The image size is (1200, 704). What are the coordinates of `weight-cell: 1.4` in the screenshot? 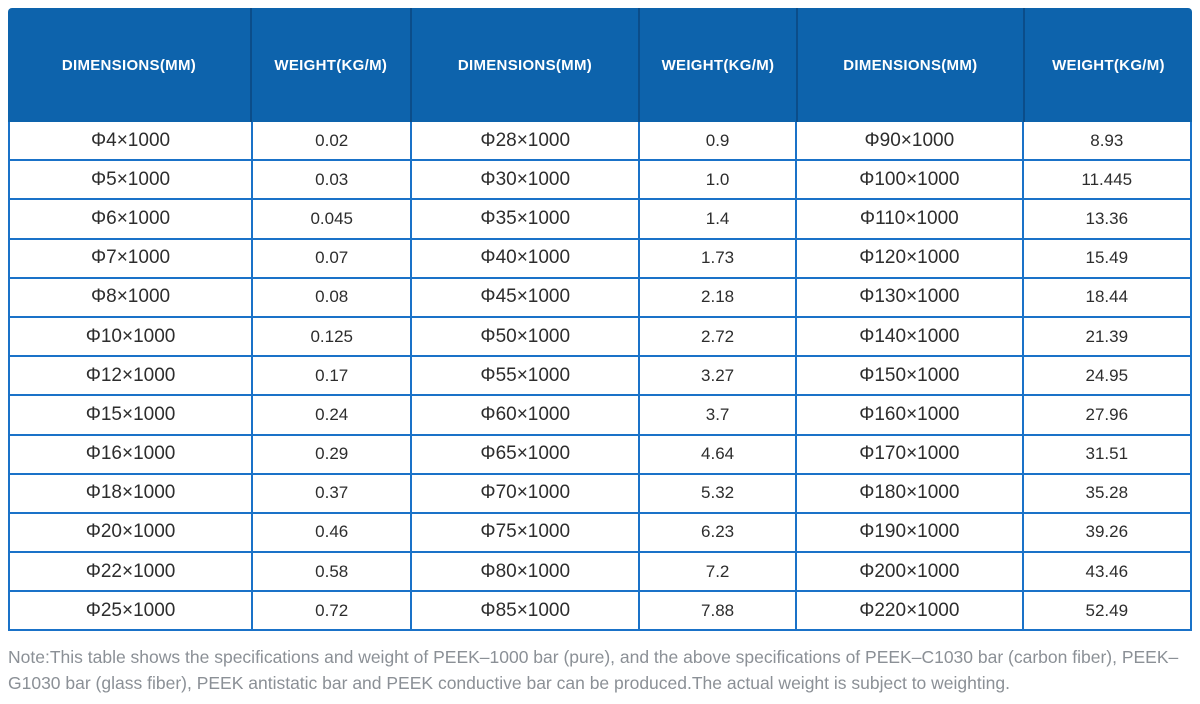 It's located at (719, 219).